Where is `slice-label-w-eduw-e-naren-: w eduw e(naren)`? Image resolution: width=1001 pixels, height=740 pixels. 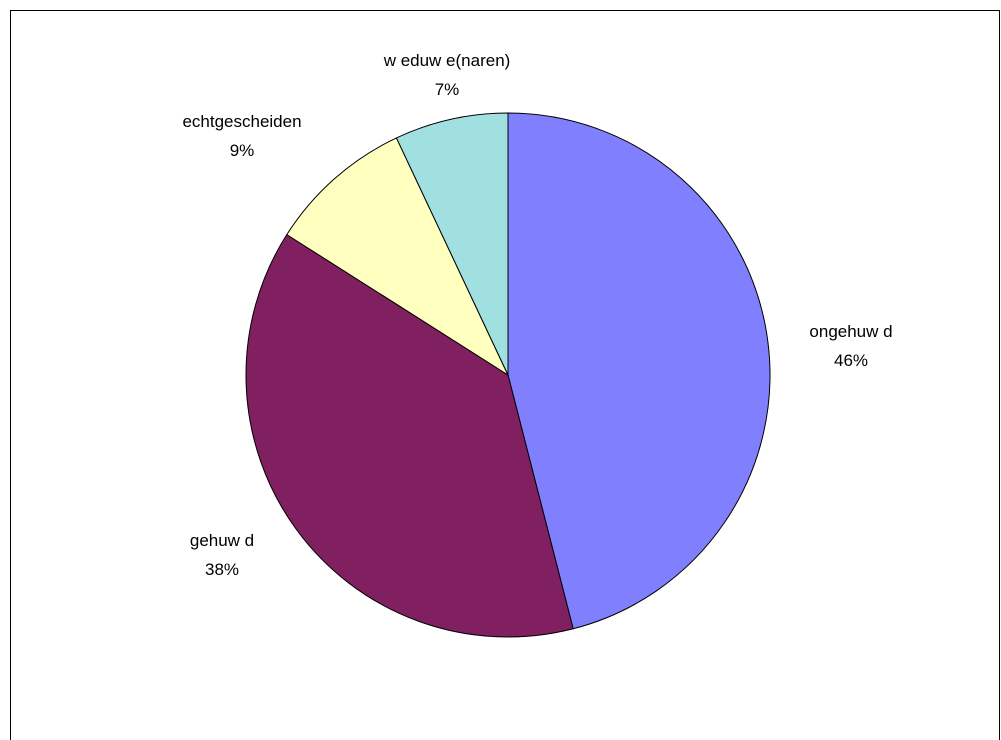
slice-label-w-eduw-e-naren-: w eduw e(naren) is located at coordinates (447, 60).